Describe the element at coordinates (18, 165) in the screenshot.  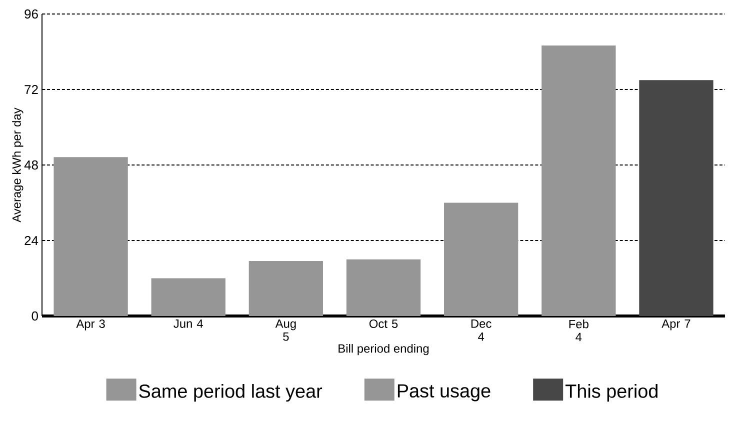
I see `y-axis-title: Average kWh per day` at that location.